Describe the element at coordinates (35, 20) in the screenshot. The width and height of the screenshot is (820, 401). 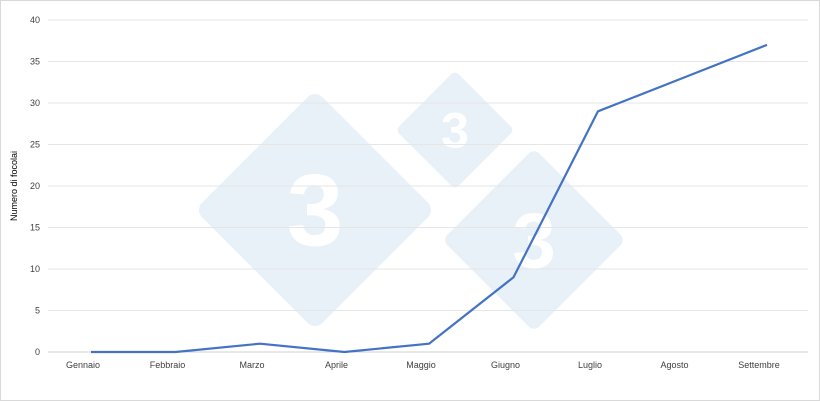
I see `y-tick-label: 40` at that location.